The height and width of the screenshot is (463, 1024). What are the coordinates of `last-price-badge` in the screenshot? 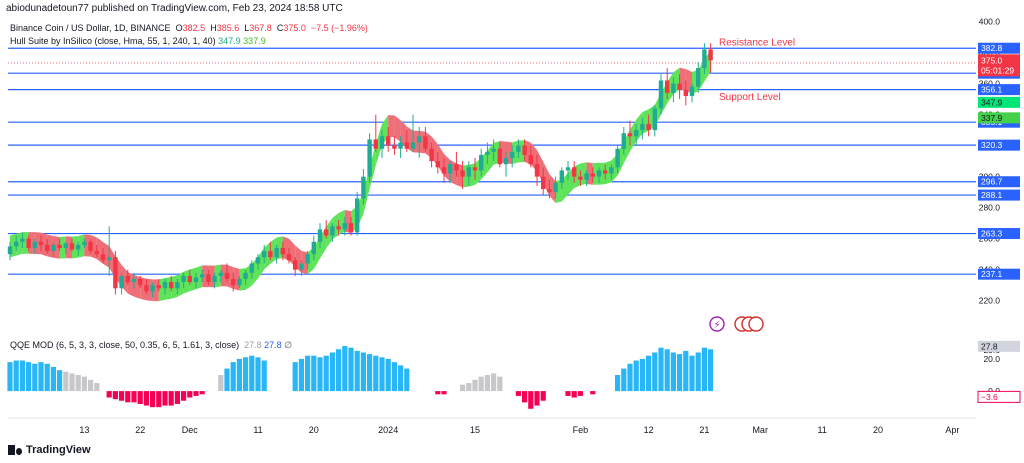 It's located at (999, 65).